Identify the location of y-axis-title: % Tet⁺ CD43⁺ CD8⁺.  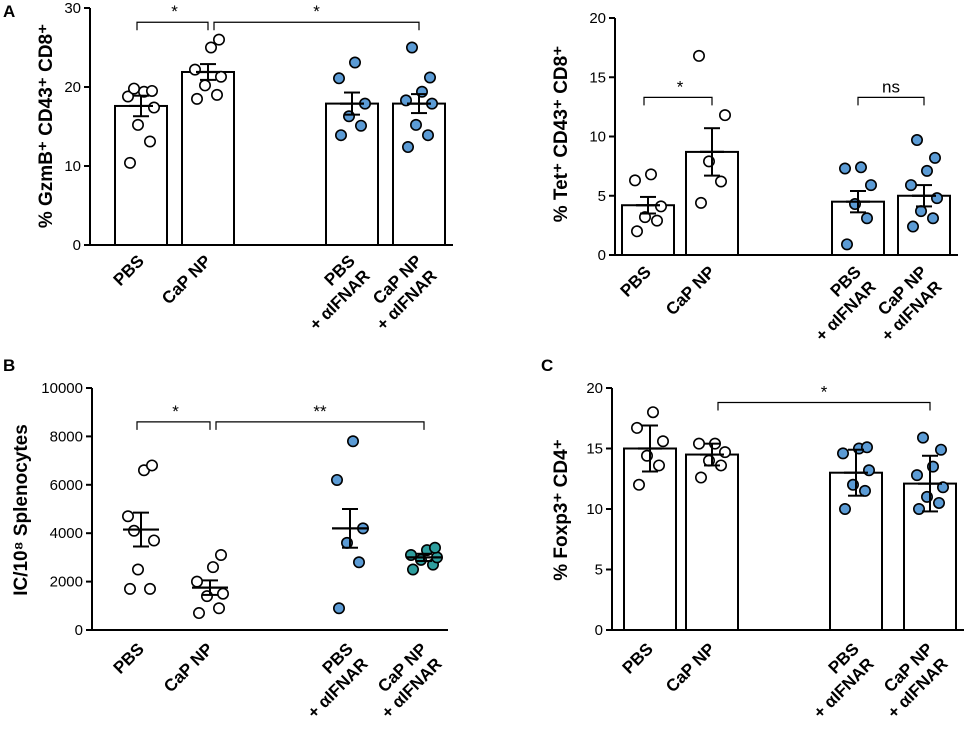
(561, 134).